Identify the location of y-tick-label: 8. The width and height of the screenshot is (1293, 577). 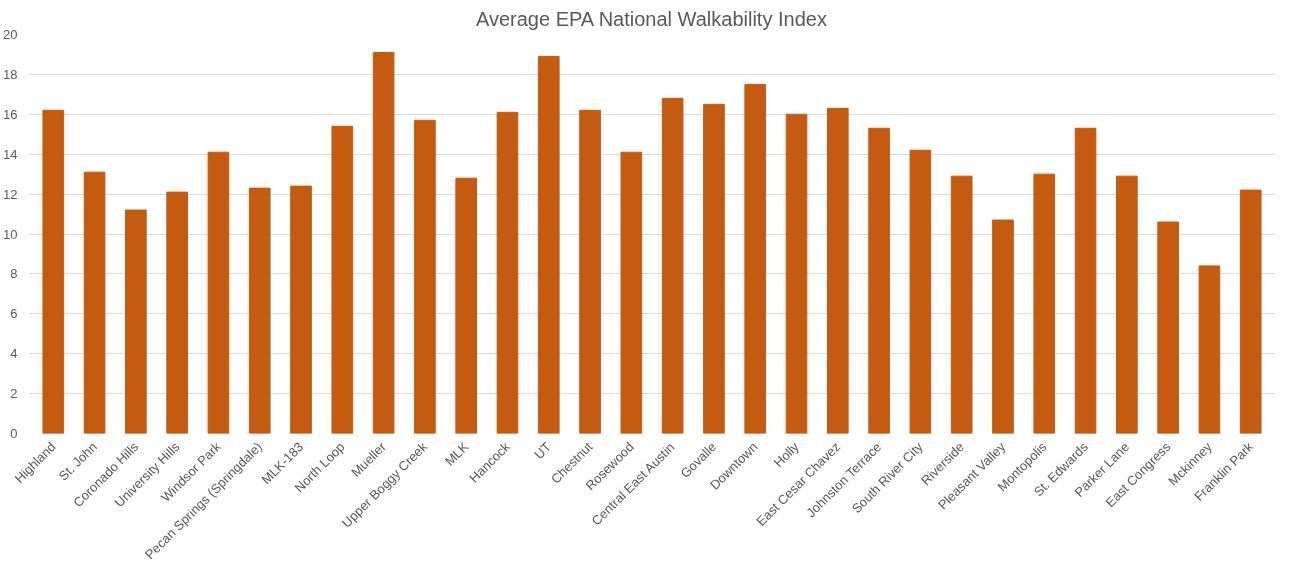
(14, 274).